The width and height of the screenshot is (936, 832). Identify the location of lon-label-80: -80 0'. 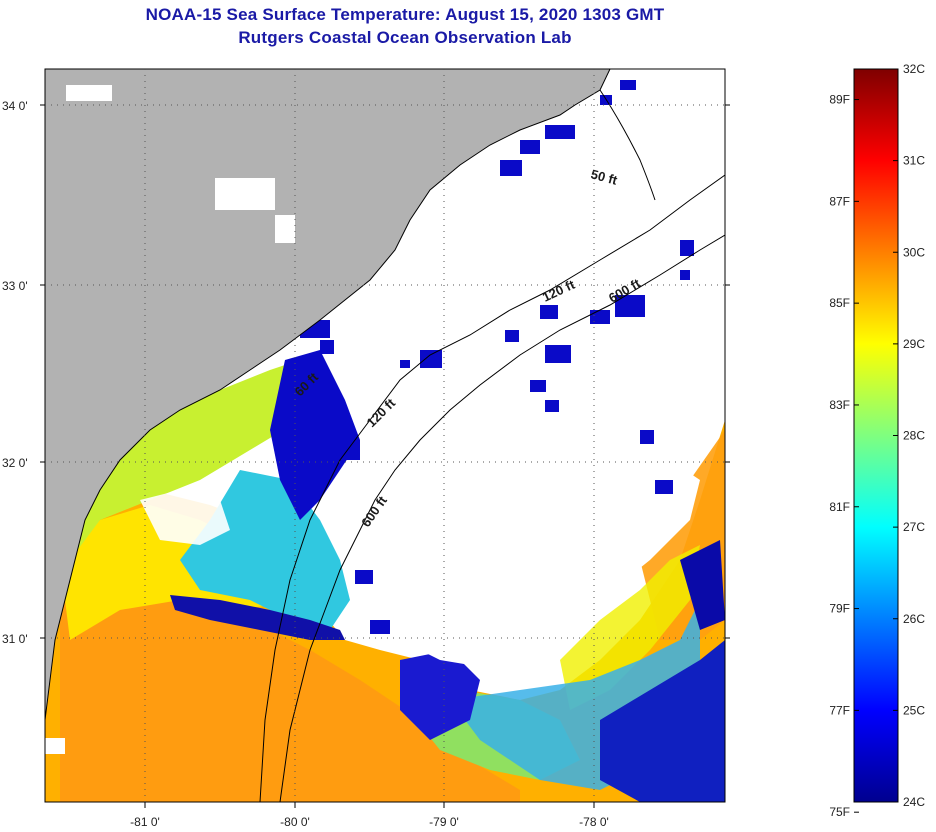
(295, 822).